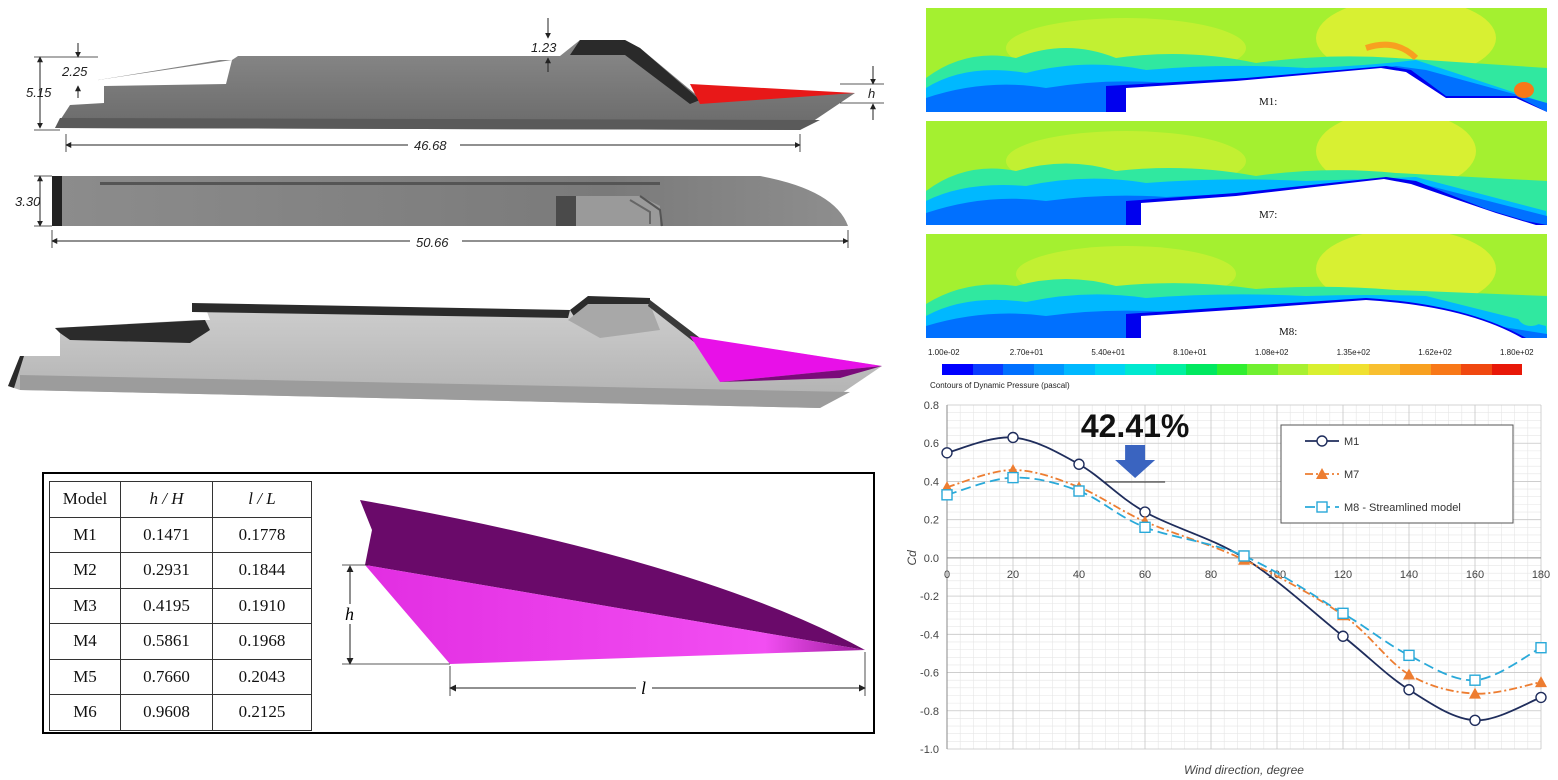 The width and height of the screenshot is (1558, 780). Describe the element at coordinates (74, 71) in the screenshot. I see `dim-stern-step: 2.25` at that location.